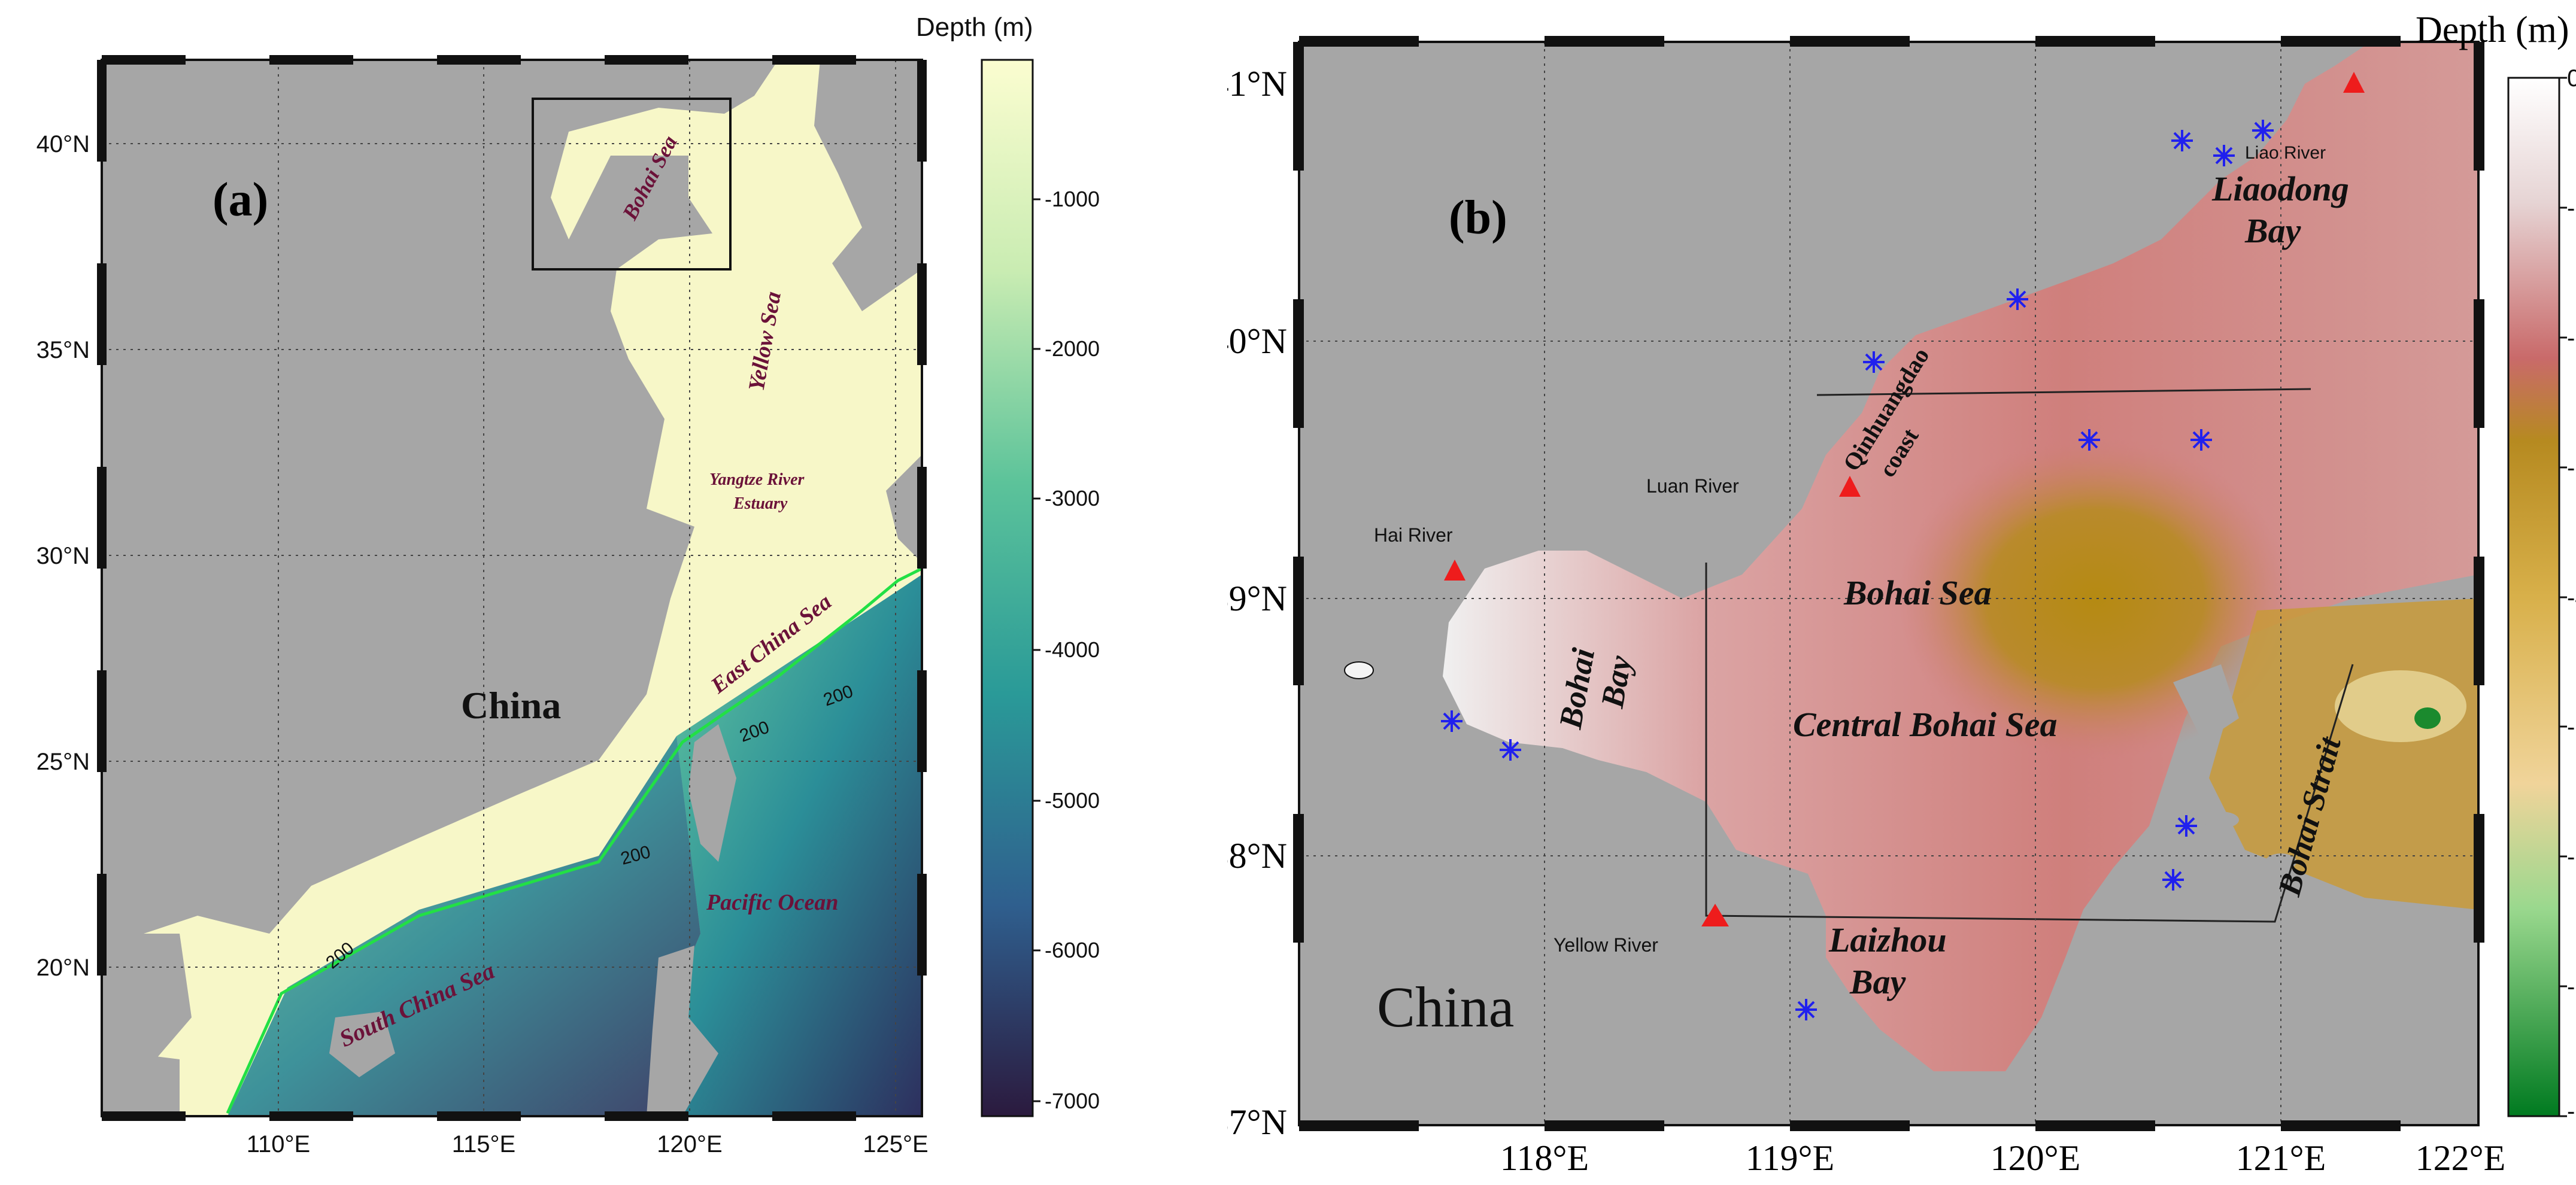 Image resolution: width=2576 pixels, height=1185 pixels. What do you see at coordinates (1257, 1122) in the screenshot?
I see `lat-label: 37°N` at bounding box center [1257, 1122].